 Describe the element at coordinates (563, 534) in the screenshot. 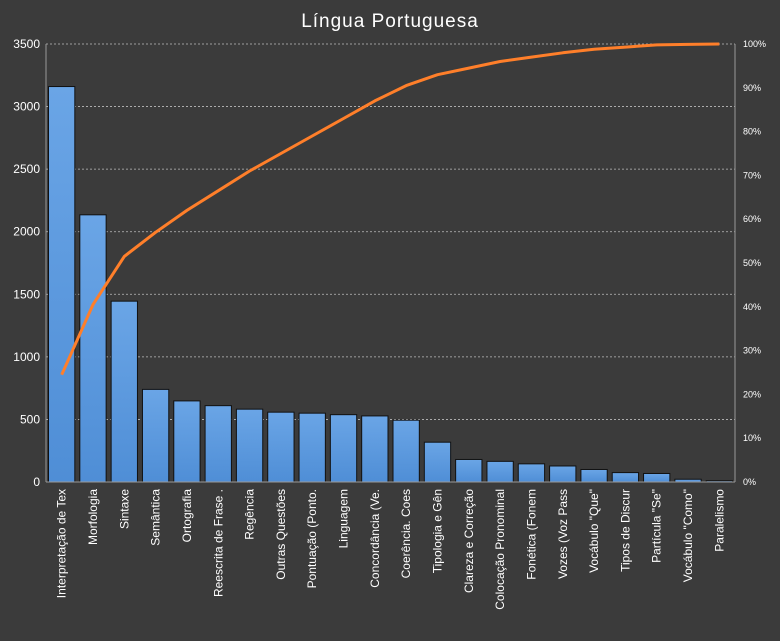

I see `x-tick-label: Vozes (Voz Pass` at that location.